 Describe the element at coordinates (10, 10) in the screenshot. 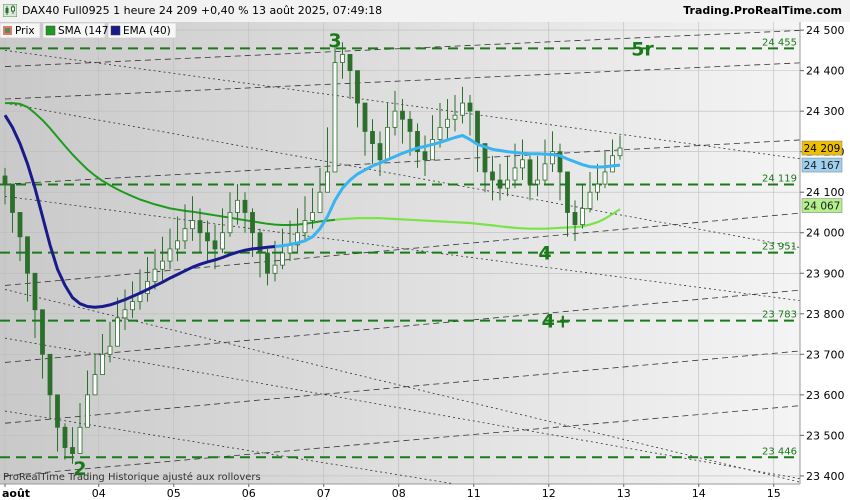

I see `dax-instrument-icon` at that location.